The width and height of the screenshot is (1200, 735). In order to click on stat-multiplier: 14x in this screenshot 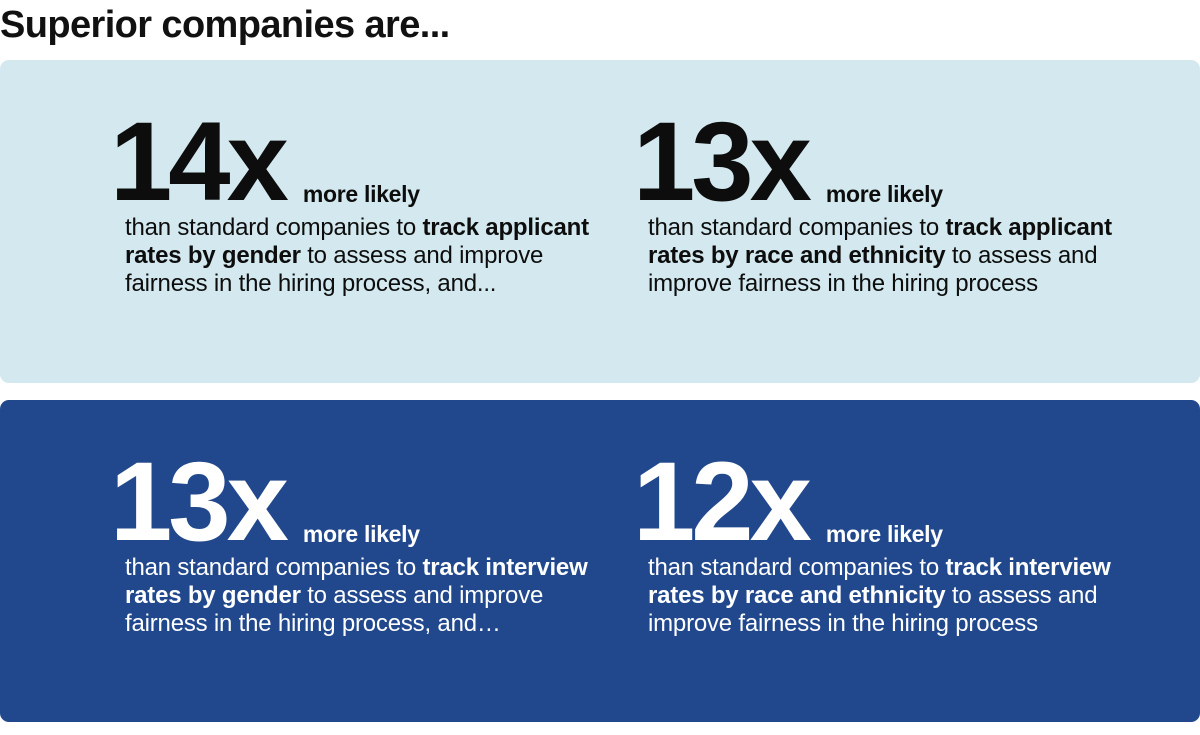, I will do `click(199, 161)`.